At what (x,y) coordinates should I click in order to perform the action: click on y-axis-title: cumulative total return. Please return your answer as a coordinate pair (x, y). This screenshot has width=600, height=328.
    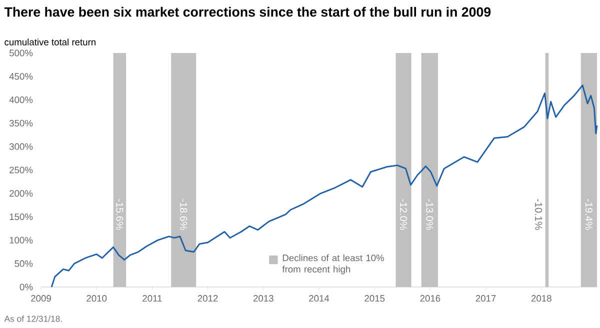
    Looking at the image, I should click on (50, 42).